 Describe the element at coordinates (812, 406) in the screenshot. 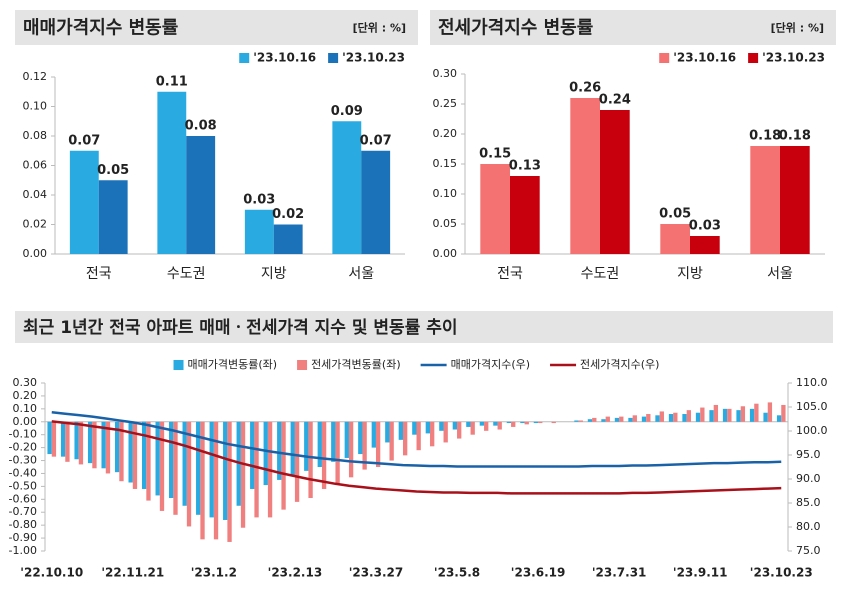

I see `y2-tick-label: 105.0` at that location.